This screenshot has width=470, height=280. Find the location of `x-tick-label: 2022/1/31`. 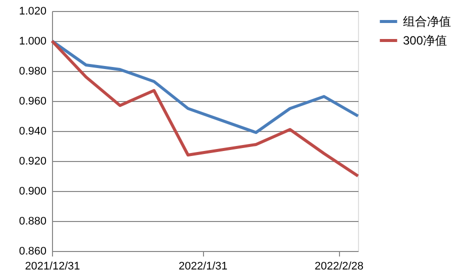

x-tick-label: 2022/1/31 is located at coordinates (203, 266).